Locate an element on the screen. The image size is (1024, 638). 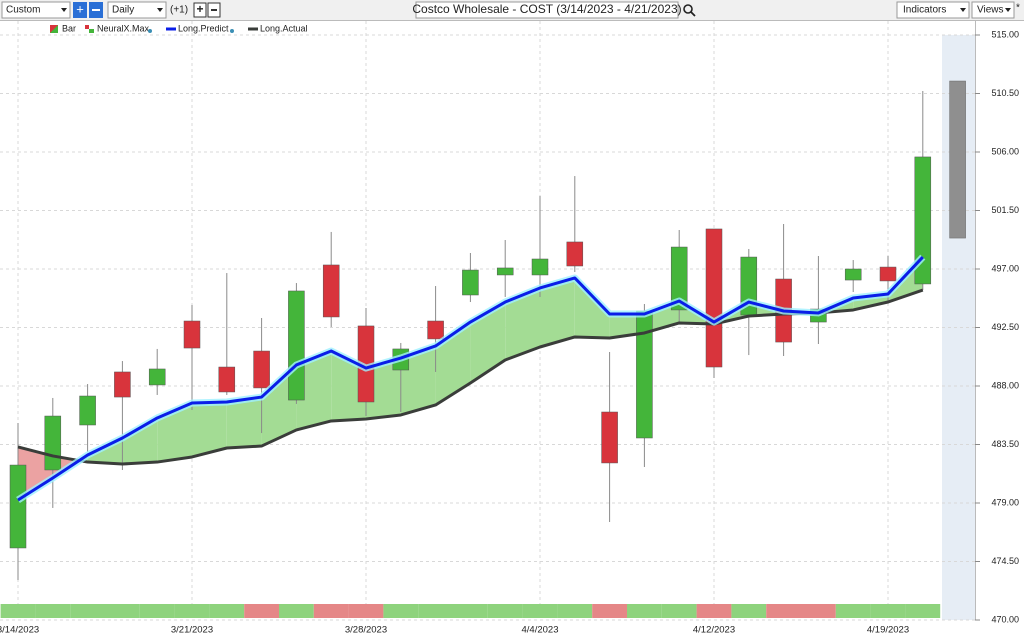
legend-label: Long.Actual is located at coordinates (284, 28).